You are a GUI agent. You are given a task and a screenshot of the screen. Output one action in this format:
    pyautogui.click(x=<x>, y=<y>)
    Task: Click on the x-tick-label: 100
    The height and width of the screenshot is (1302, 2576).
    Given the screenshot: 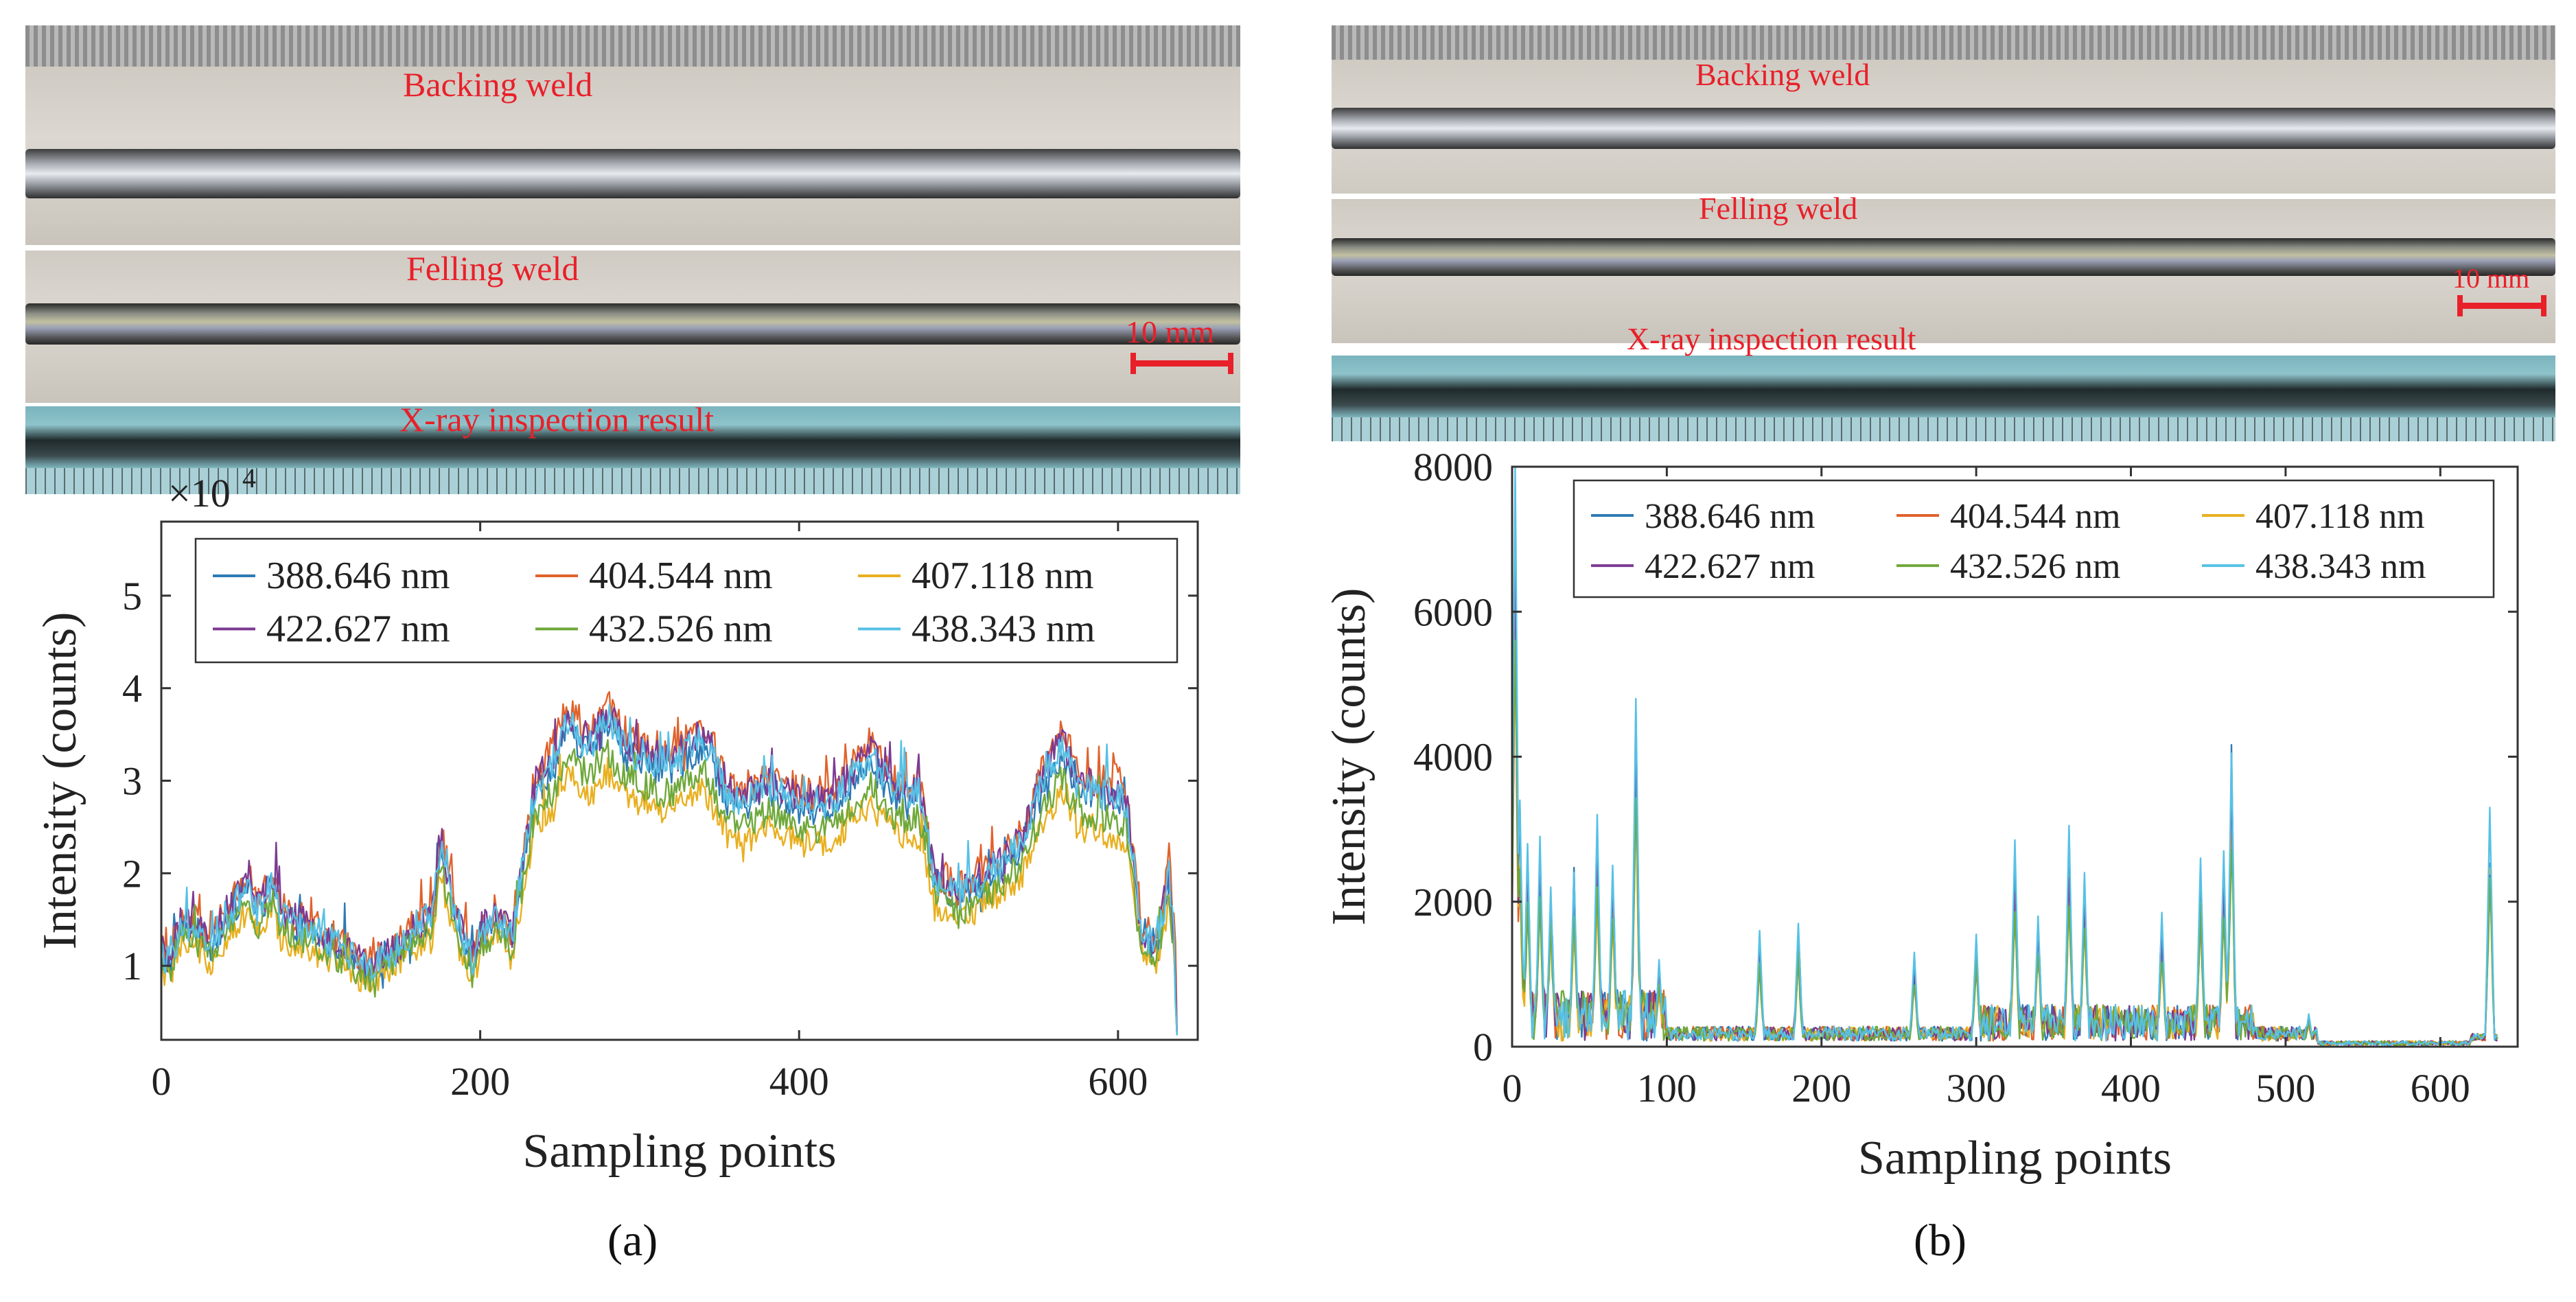 What is the action you would take?
    pyautogui.click(x=1667, y=1088)
    